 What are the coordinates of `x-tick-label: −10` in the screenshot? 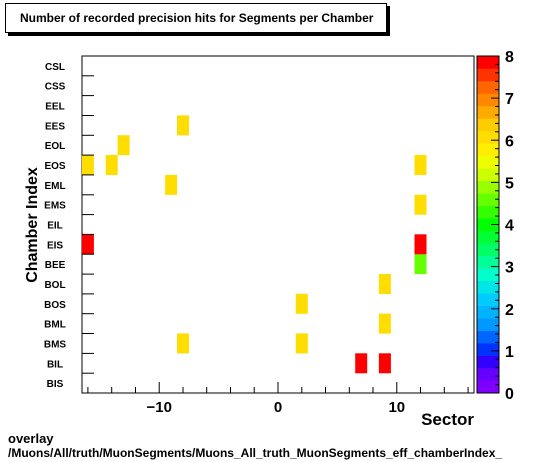 It's located at (158, 407).